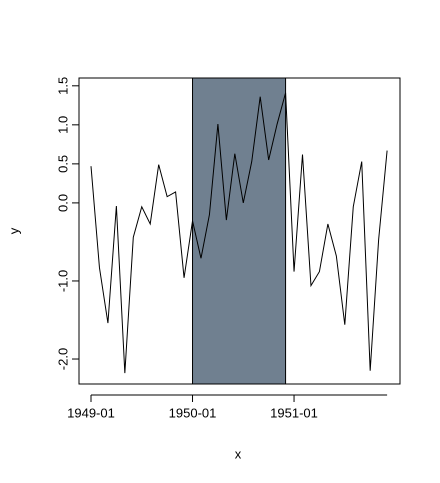 The height and width of the screenshot is (483, 440). Describe the element at coordinates (13, 230) in the screenshot. I see `y-axis-label: y` at that location.